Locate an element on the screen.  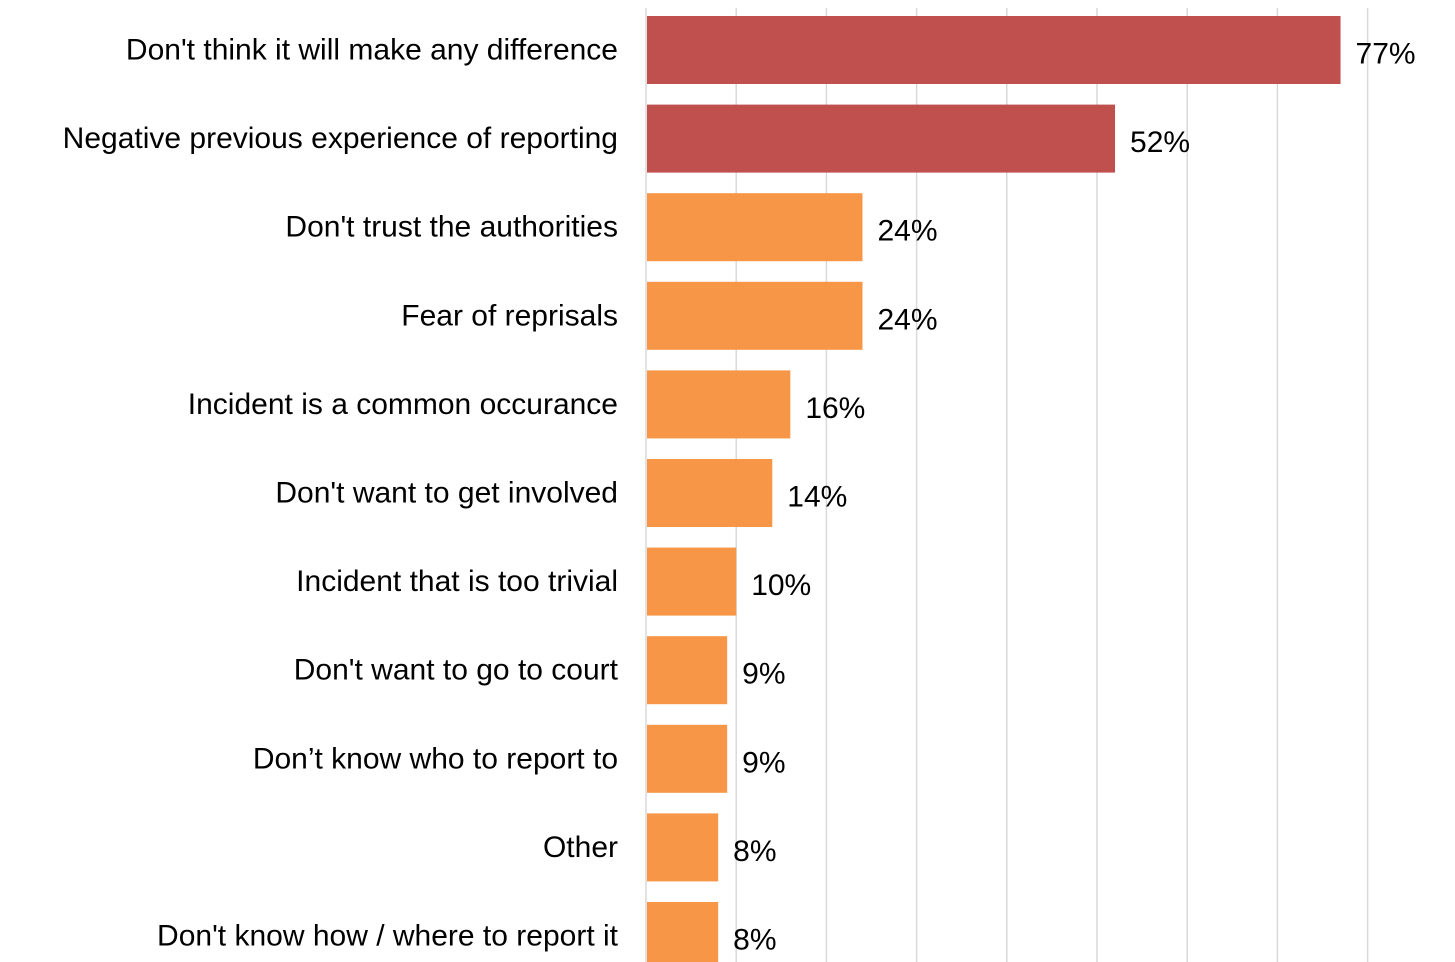
category-label: Don't want to go to court is located at coordinates (456, 670).